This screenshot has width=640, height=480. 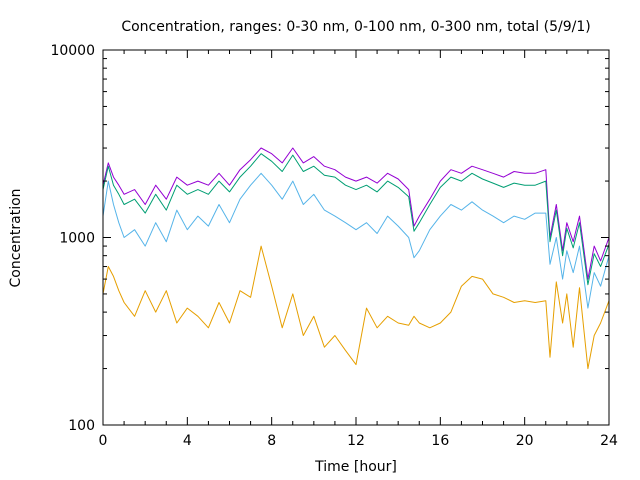 I want to click on y-tick-label: 1000, so click(x=77, y=239).